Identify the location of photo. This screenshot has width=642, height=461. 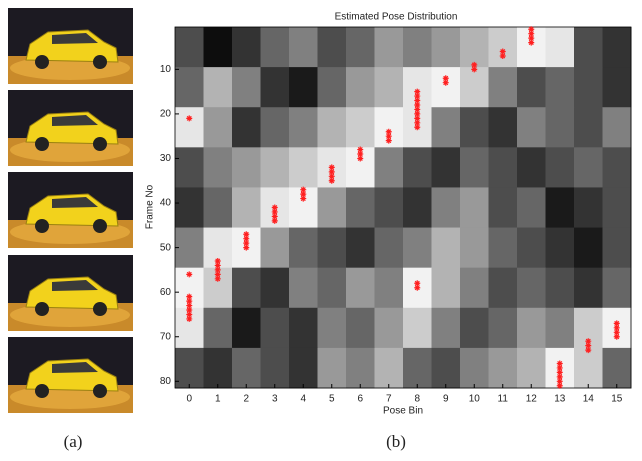
(70, 293).